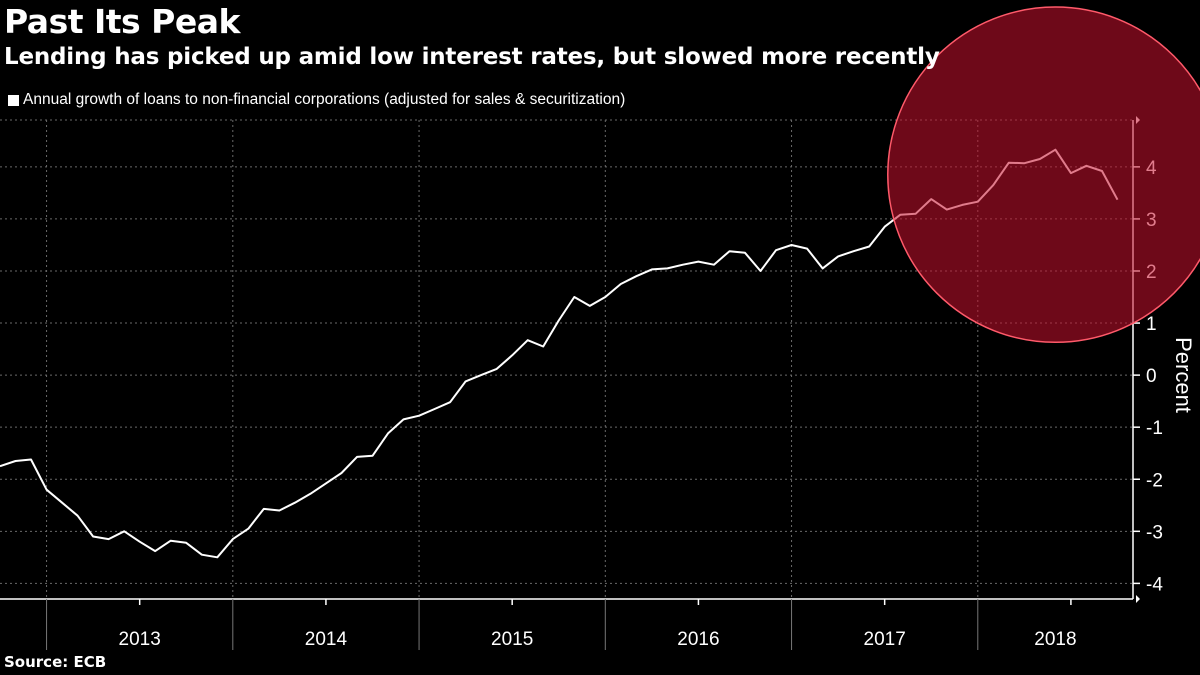  Describe the element at coordinates (885, 639) in the screenshot. I see `x-tick-label: 2017` at that location.